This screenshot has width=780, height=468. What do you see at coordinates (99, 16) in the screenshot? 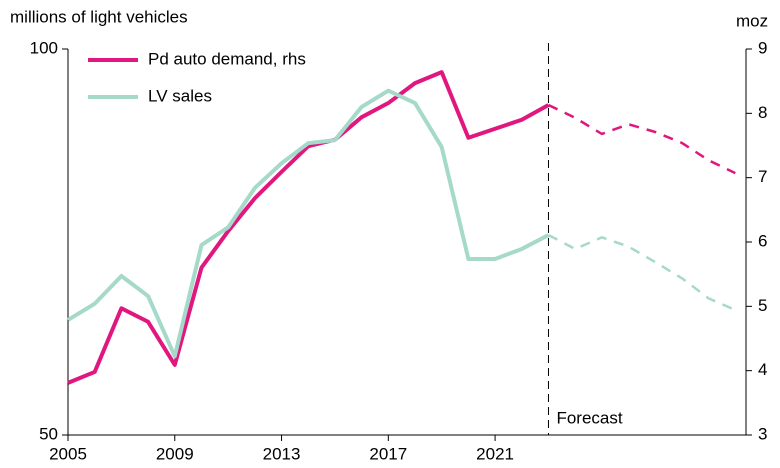
I see `y-axis-label: millions of light vehicles` at bounding box center [99, 16].